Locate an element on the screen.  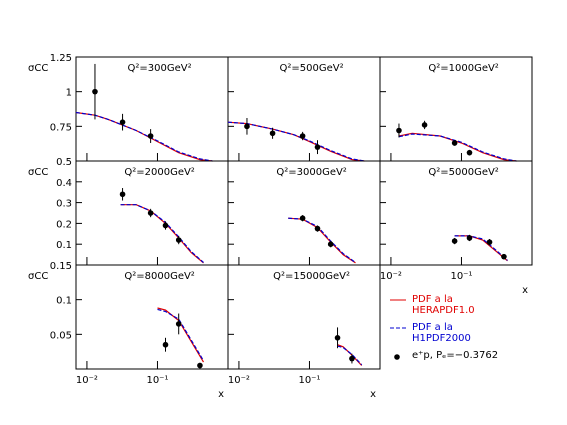
legend-label: PDF a la H1PDF2000 is located at coordinates (441, 333).